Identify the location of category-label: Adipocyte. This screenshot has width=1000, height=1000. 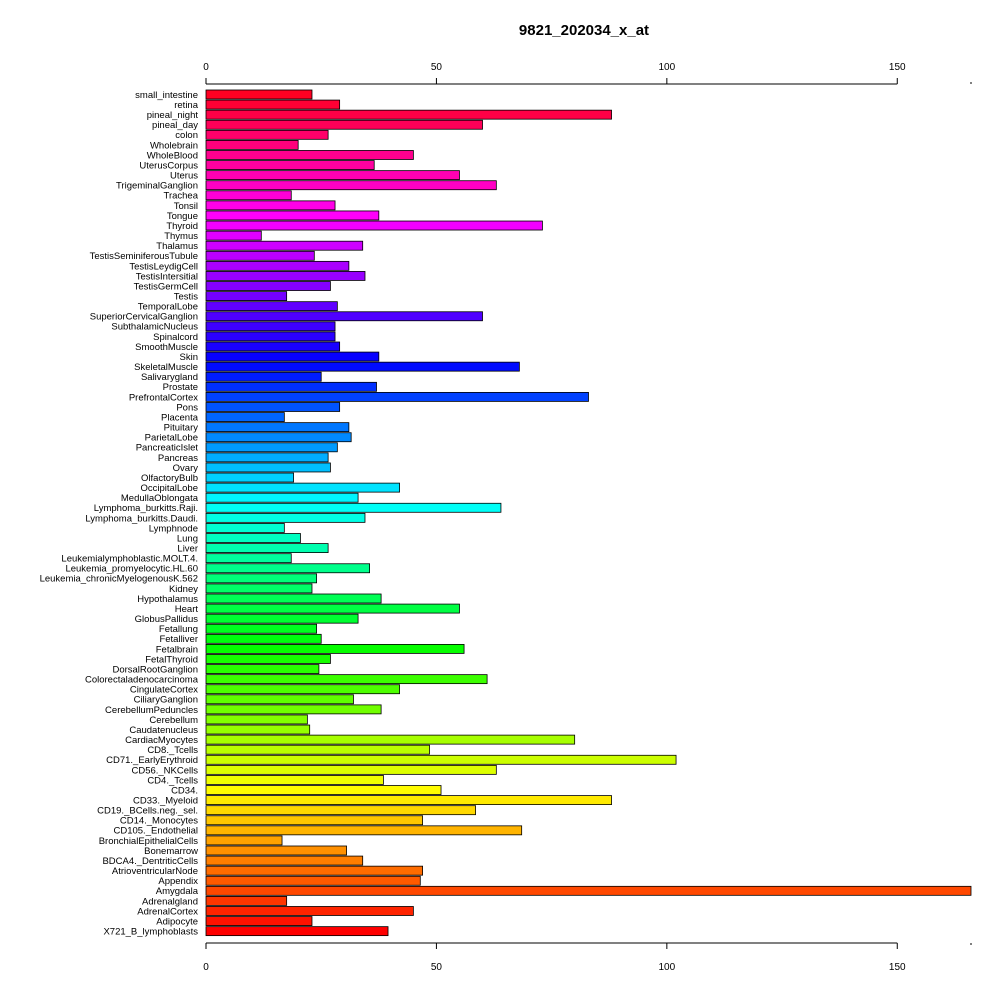
(177, 921).